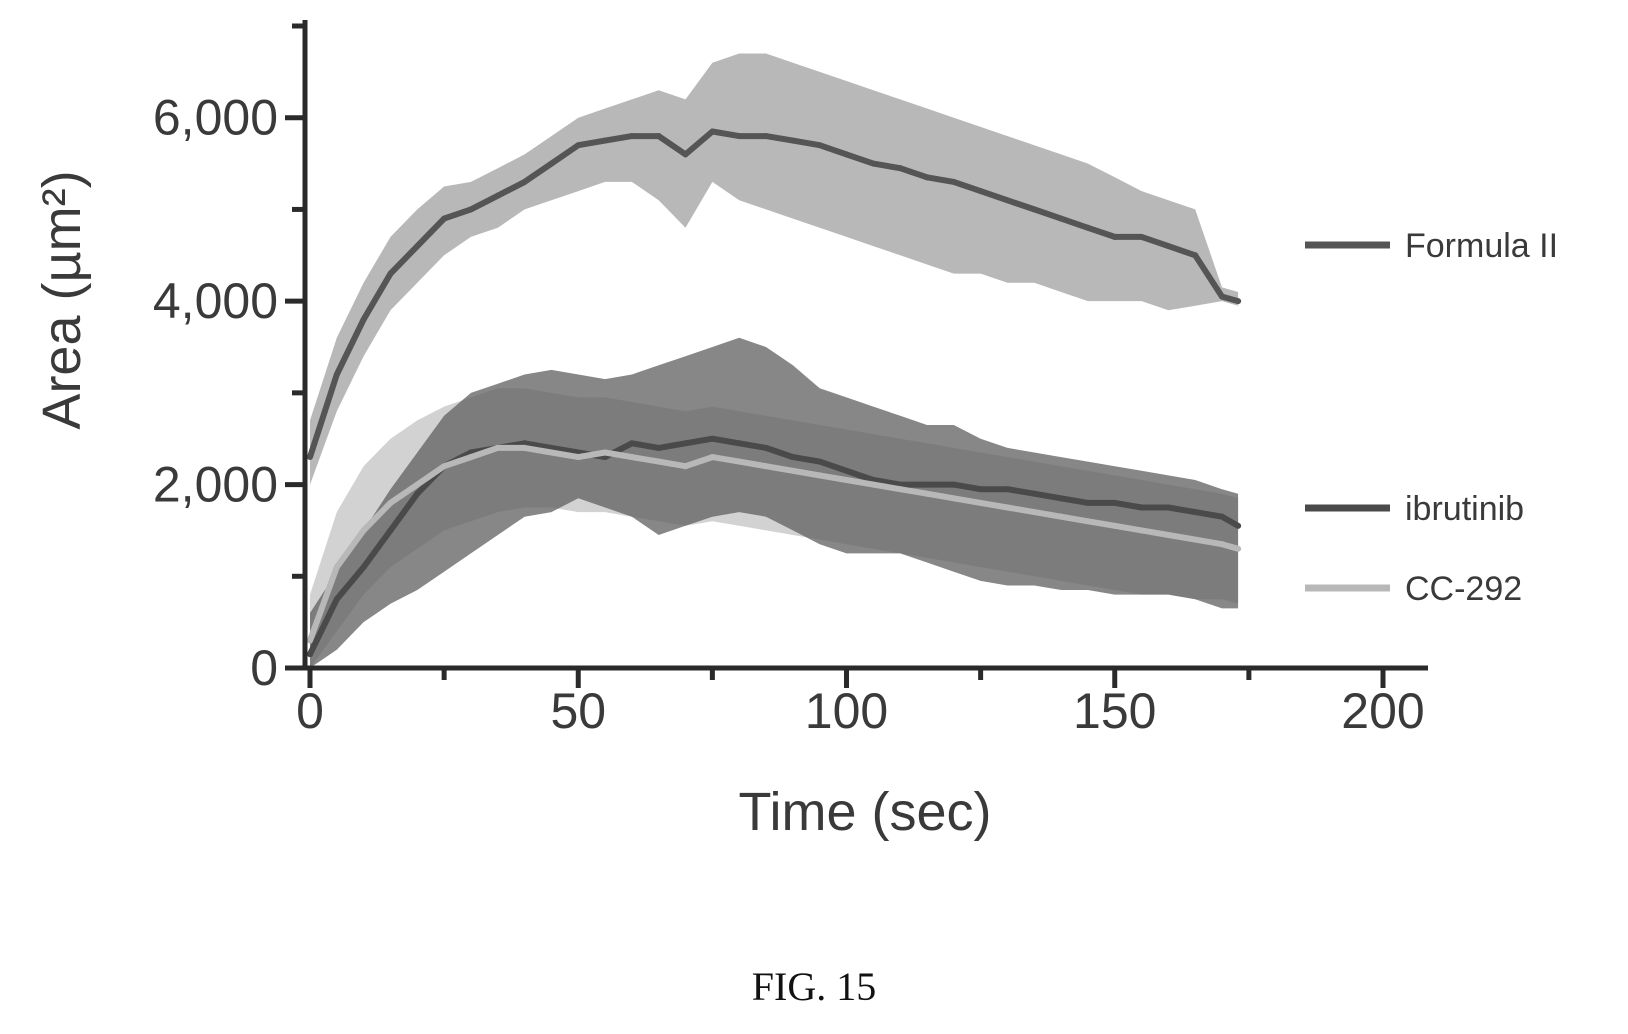  Describe the element at coordinates (814, 986) in the screenshot. I see `figure-caption: FIG. 15` at that location.